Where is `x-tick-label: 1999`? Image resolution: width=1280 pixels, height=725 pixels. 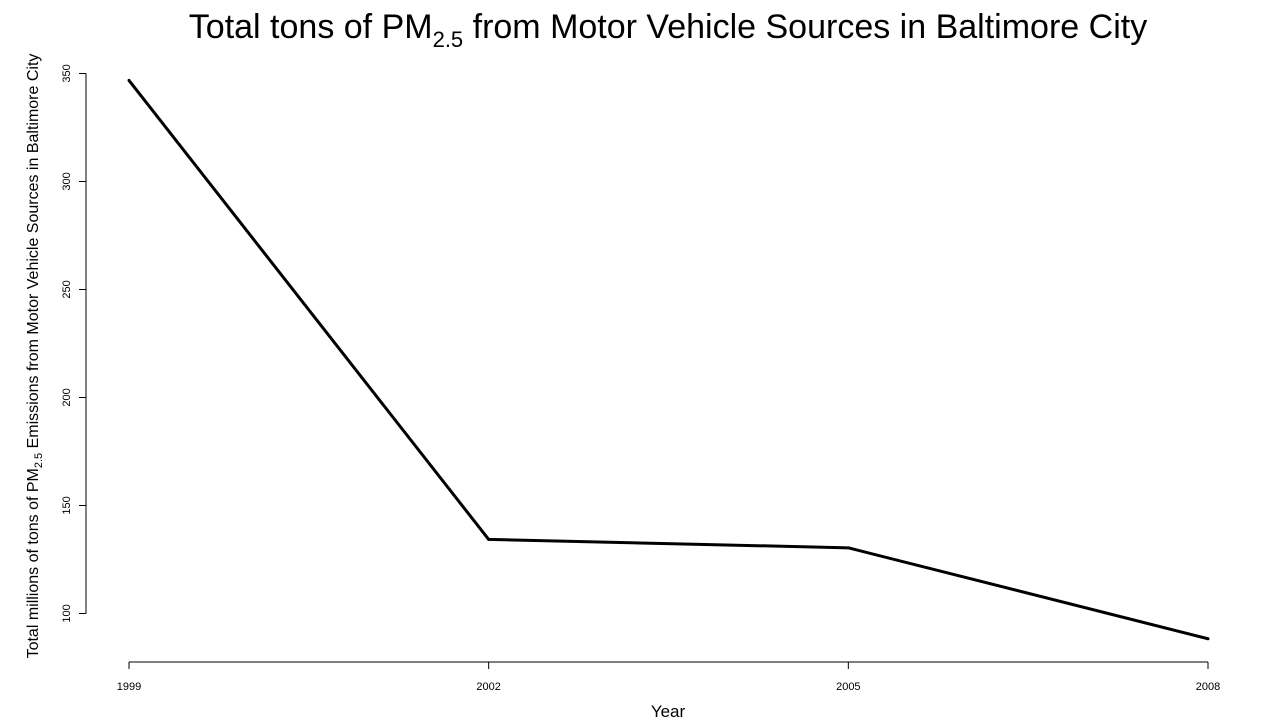 x-tick-label: 1999 is located at coordinates (129, 687).